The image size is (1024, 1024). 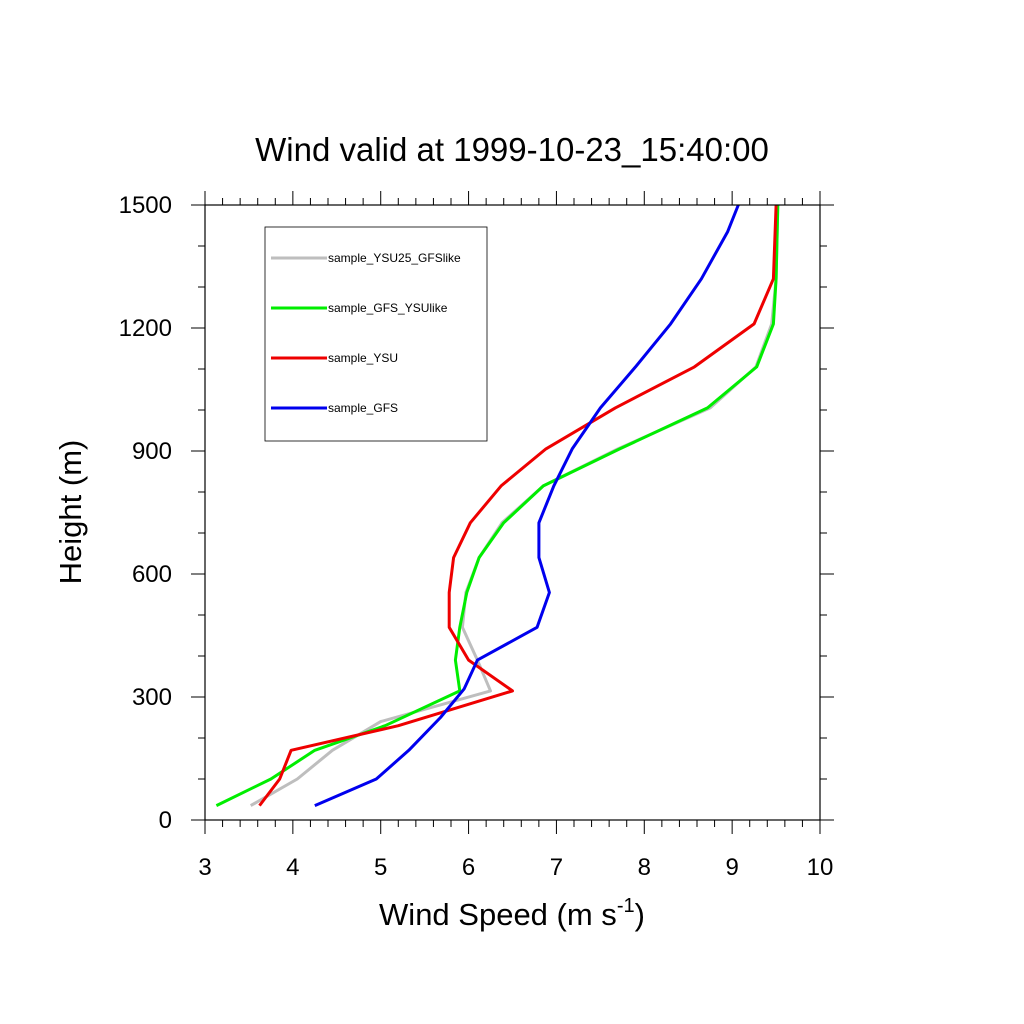 What do you see at coordinates (145, 205) in the screenshot?
I see `y-tick-label: 1500` at bounding box center [145, 205].